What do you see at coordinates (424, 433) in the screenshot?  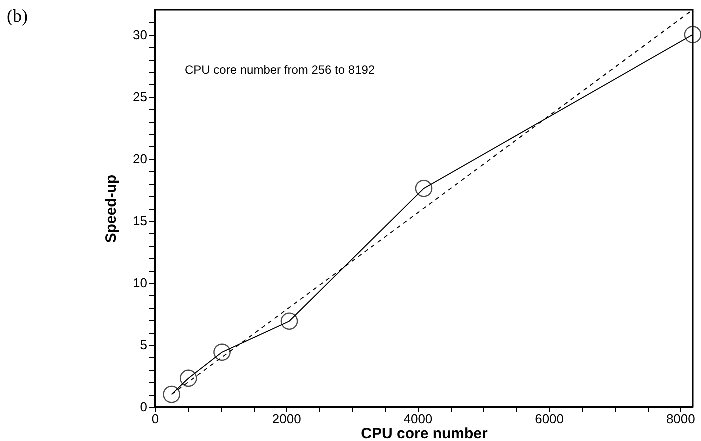 I see `x-axis-title: CPU core number` at bounding box center [424, 433].